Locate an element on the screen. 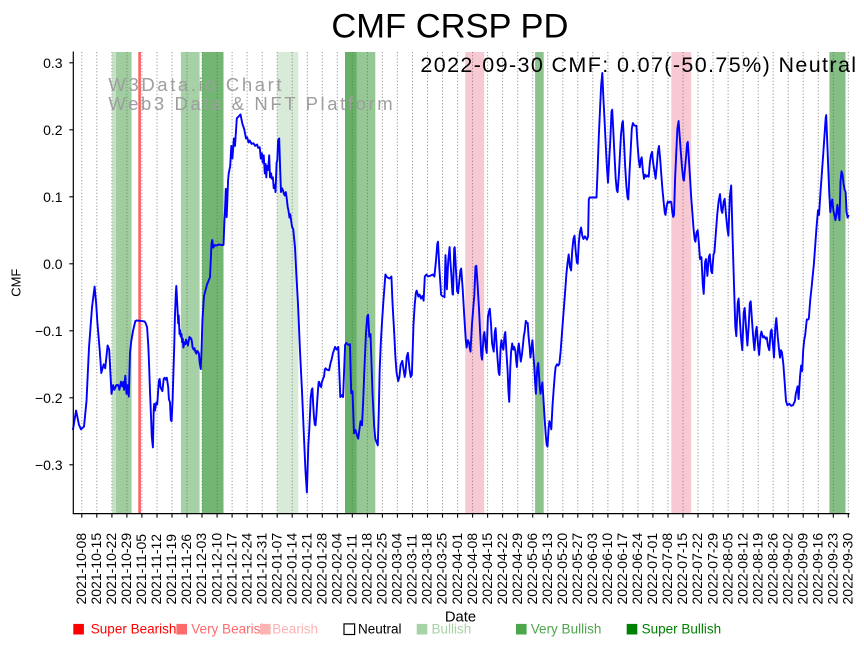  svg-text: 2022-07-08 is located at coordinates (667, 569).